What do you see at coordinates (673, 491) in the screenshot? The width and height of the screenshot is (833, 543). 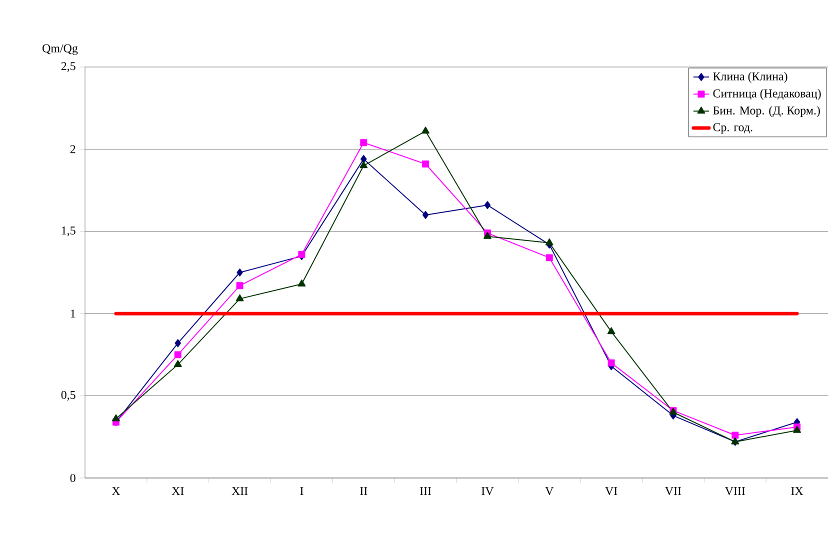 I see `x-tick-label: VII` at bounding box center [673, 491].